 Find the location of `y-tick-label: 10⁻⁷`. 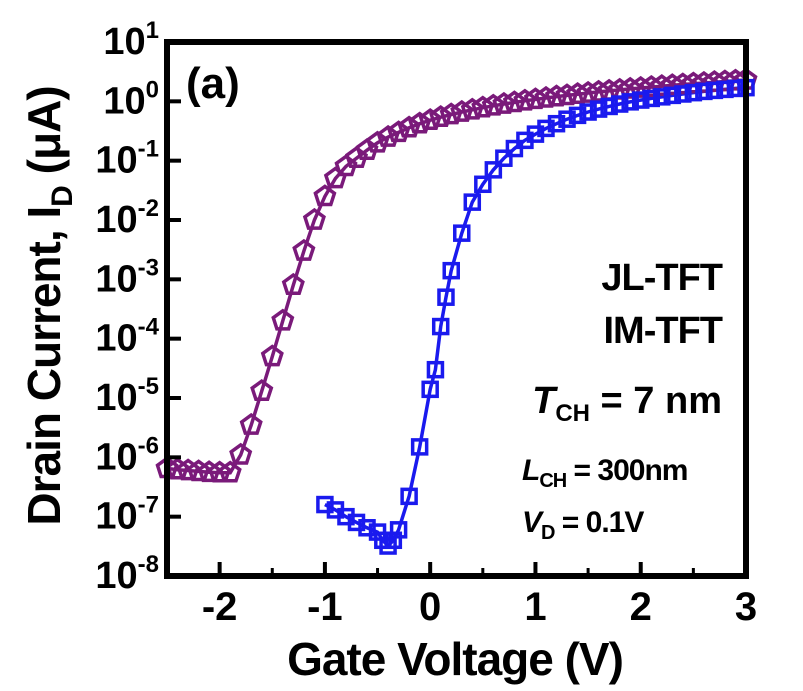

y-tick-label: 10⁻⁷ is located at coordinates (127, 515).